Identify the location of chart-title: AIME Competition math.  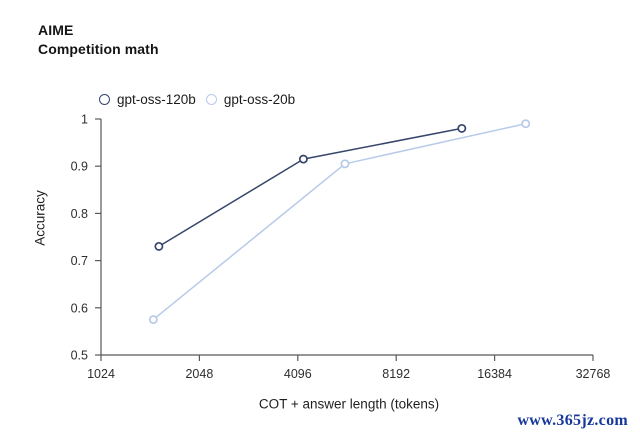
(98, 40).